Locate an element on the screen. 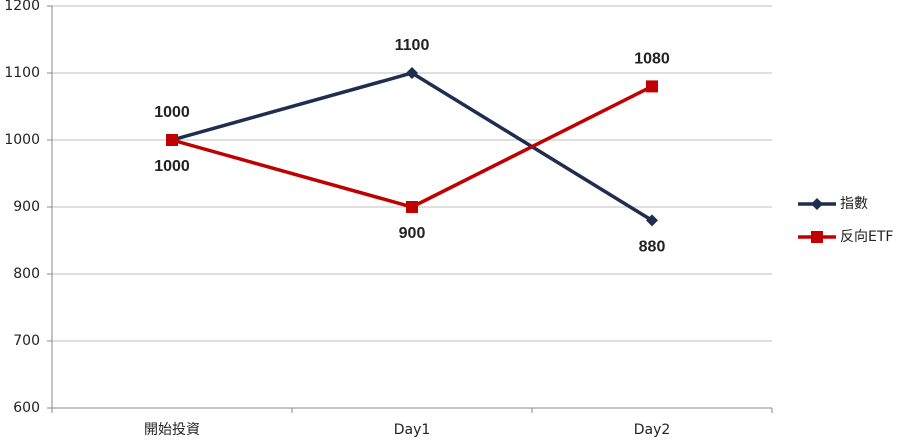  y-tick-label: 1200 is located at coordinates (22, 7).